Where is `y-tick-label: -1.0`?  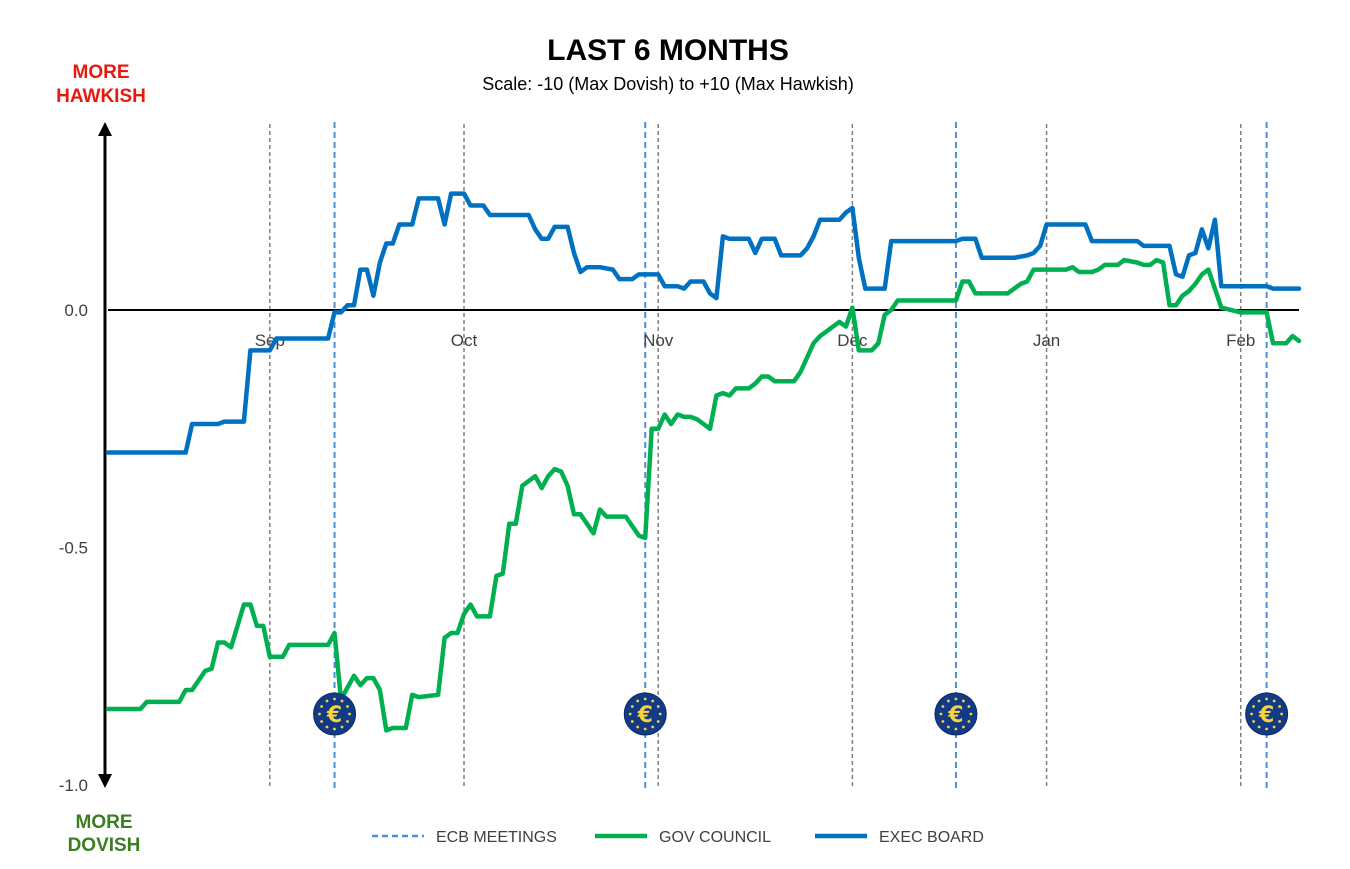
y-tick-label: -1.0 is located at coordinates (73, 785).